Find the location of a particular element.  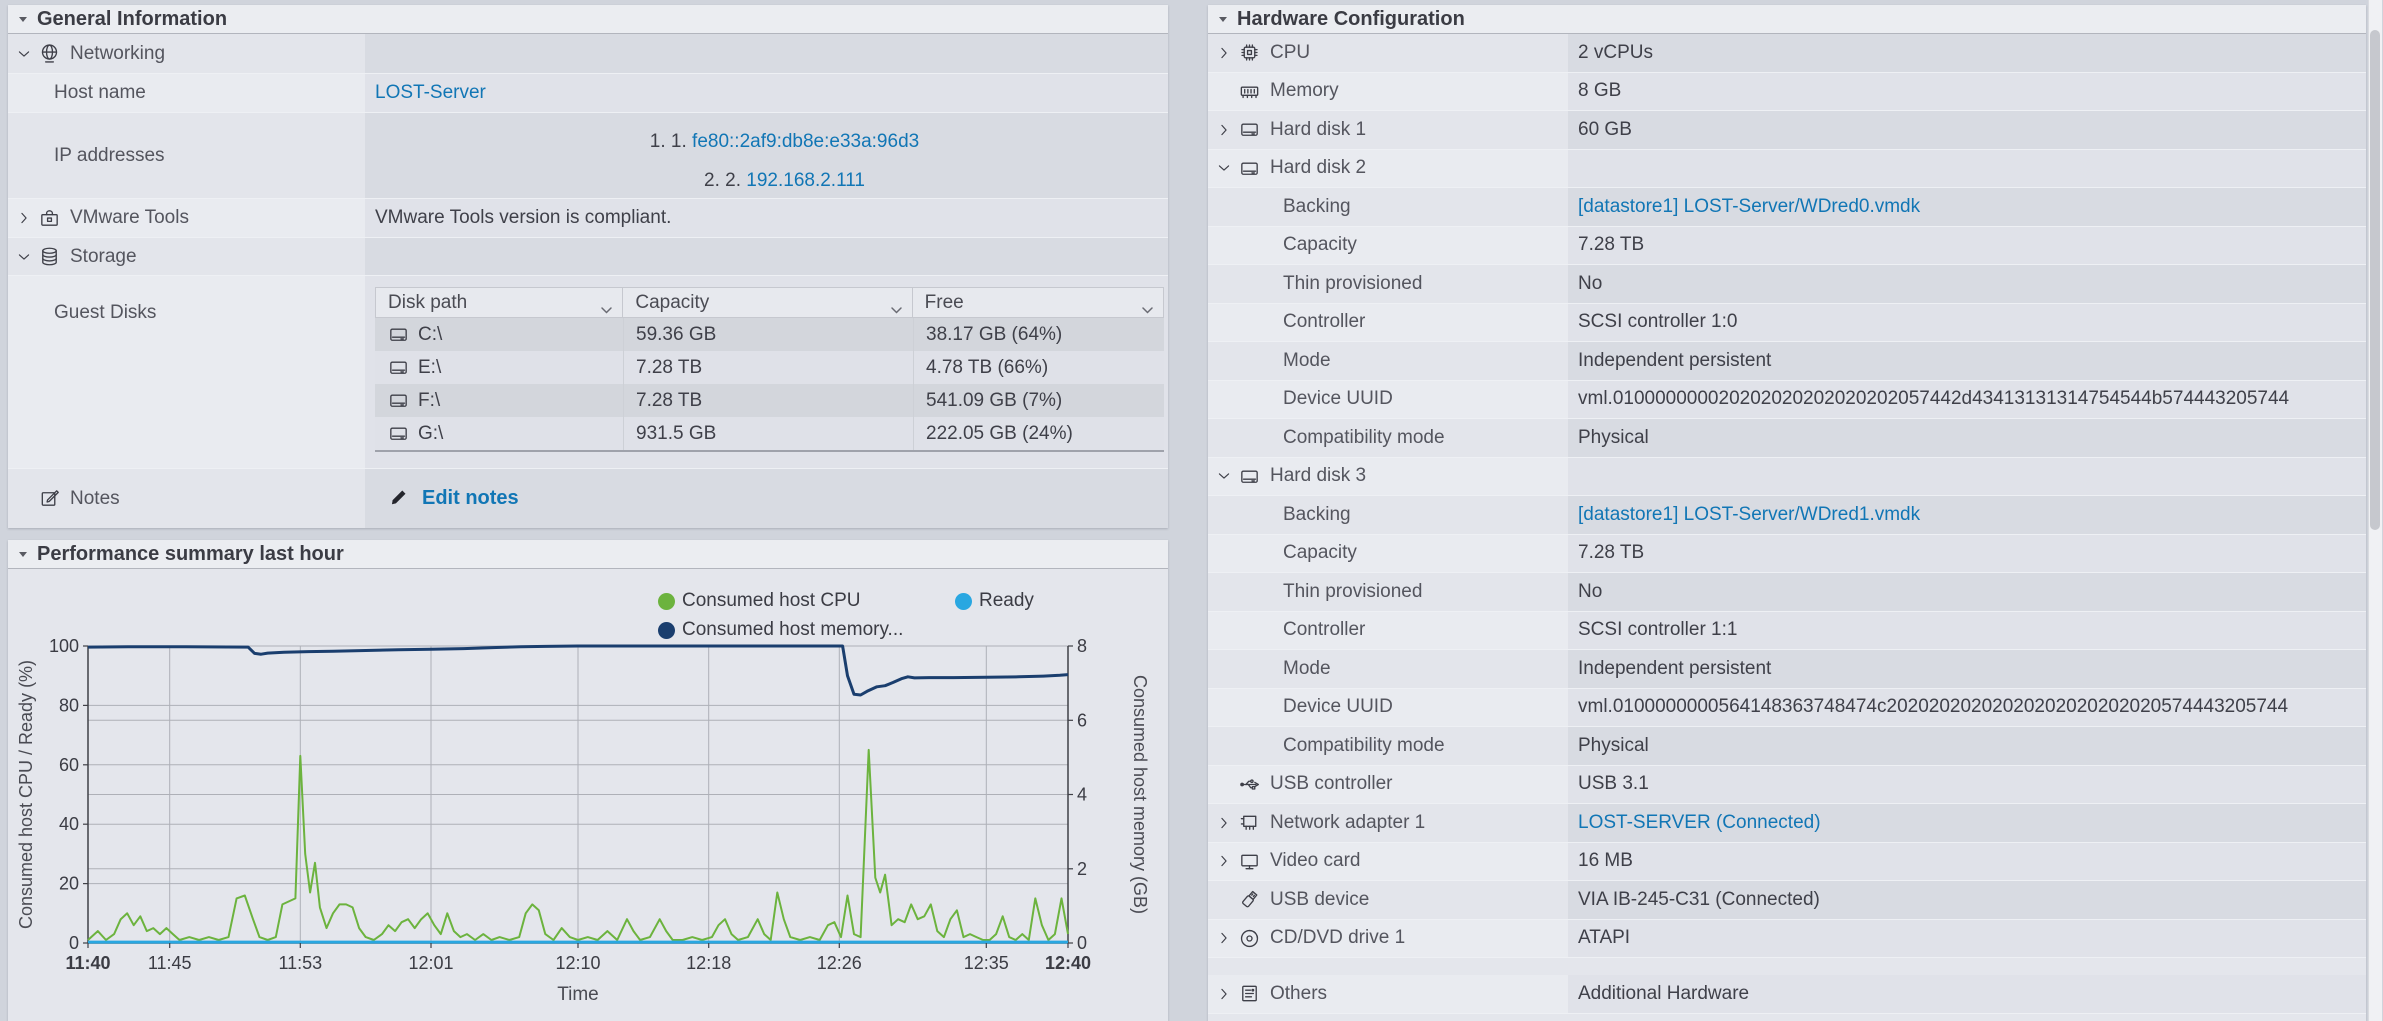

guest-disk-row: C:\ 59.36 GB 38.17 GB (64%) is located at coordinates (769, 334).